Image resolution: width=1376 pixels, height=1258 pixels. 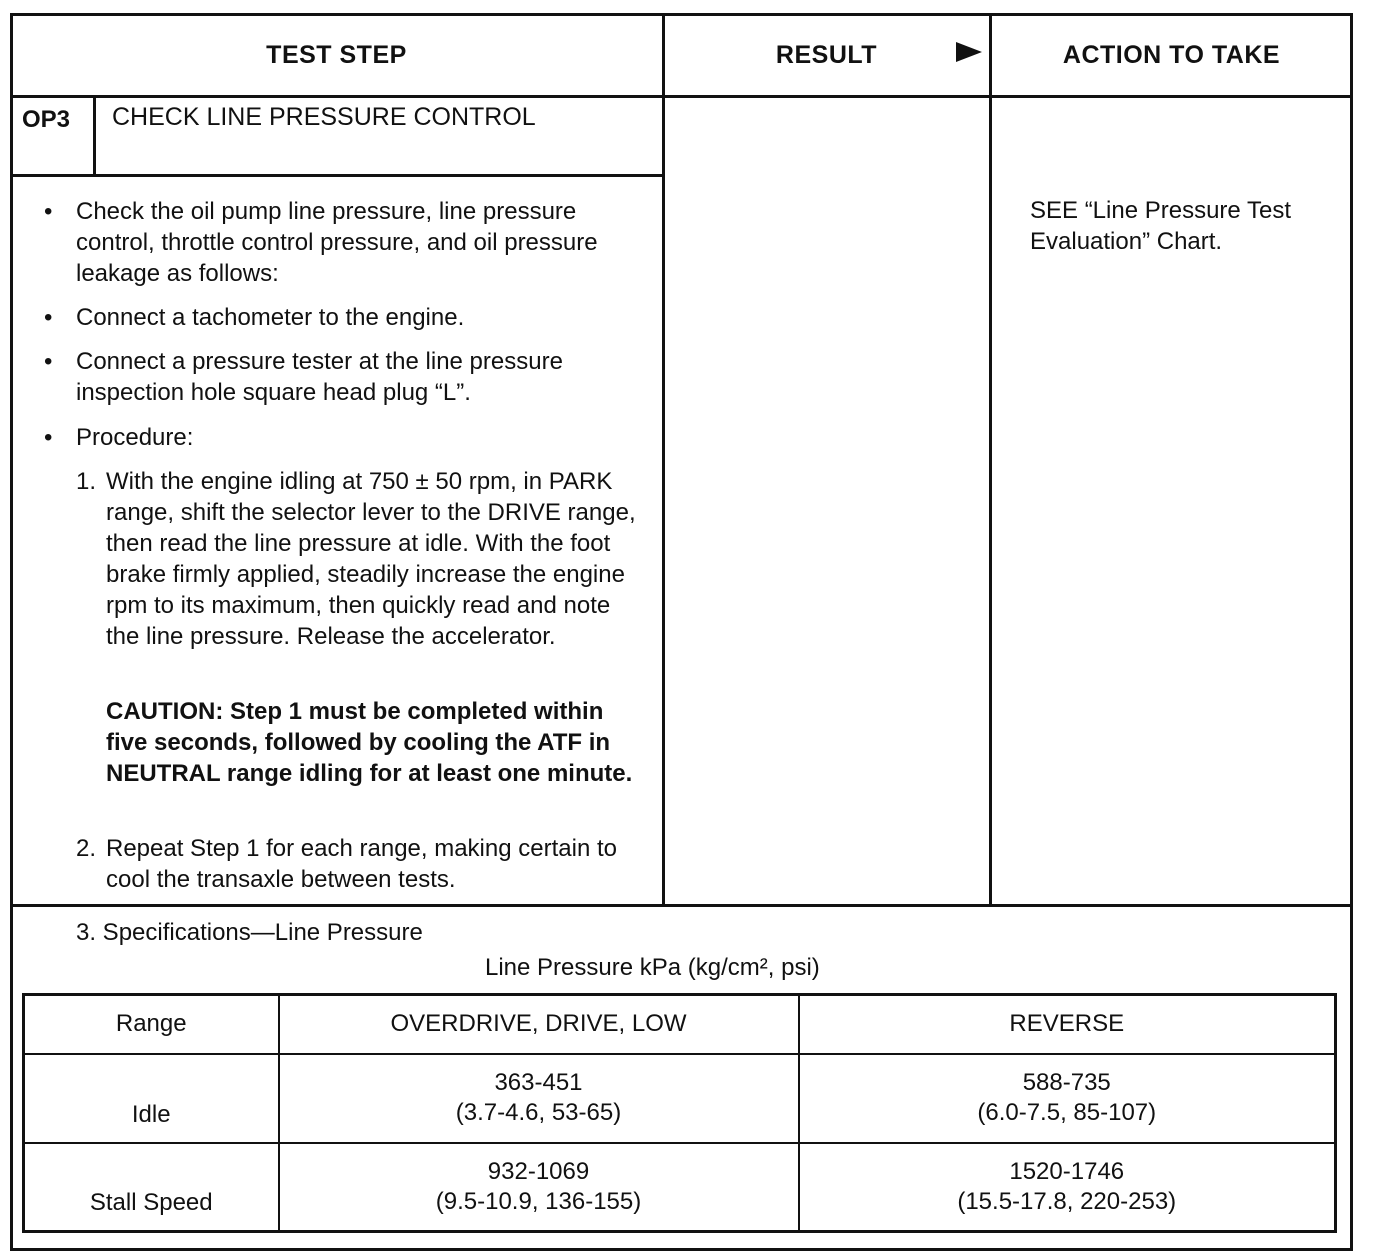 I want to click on header-action: ACTION TO TAKE, so click(x=1171, y=54).